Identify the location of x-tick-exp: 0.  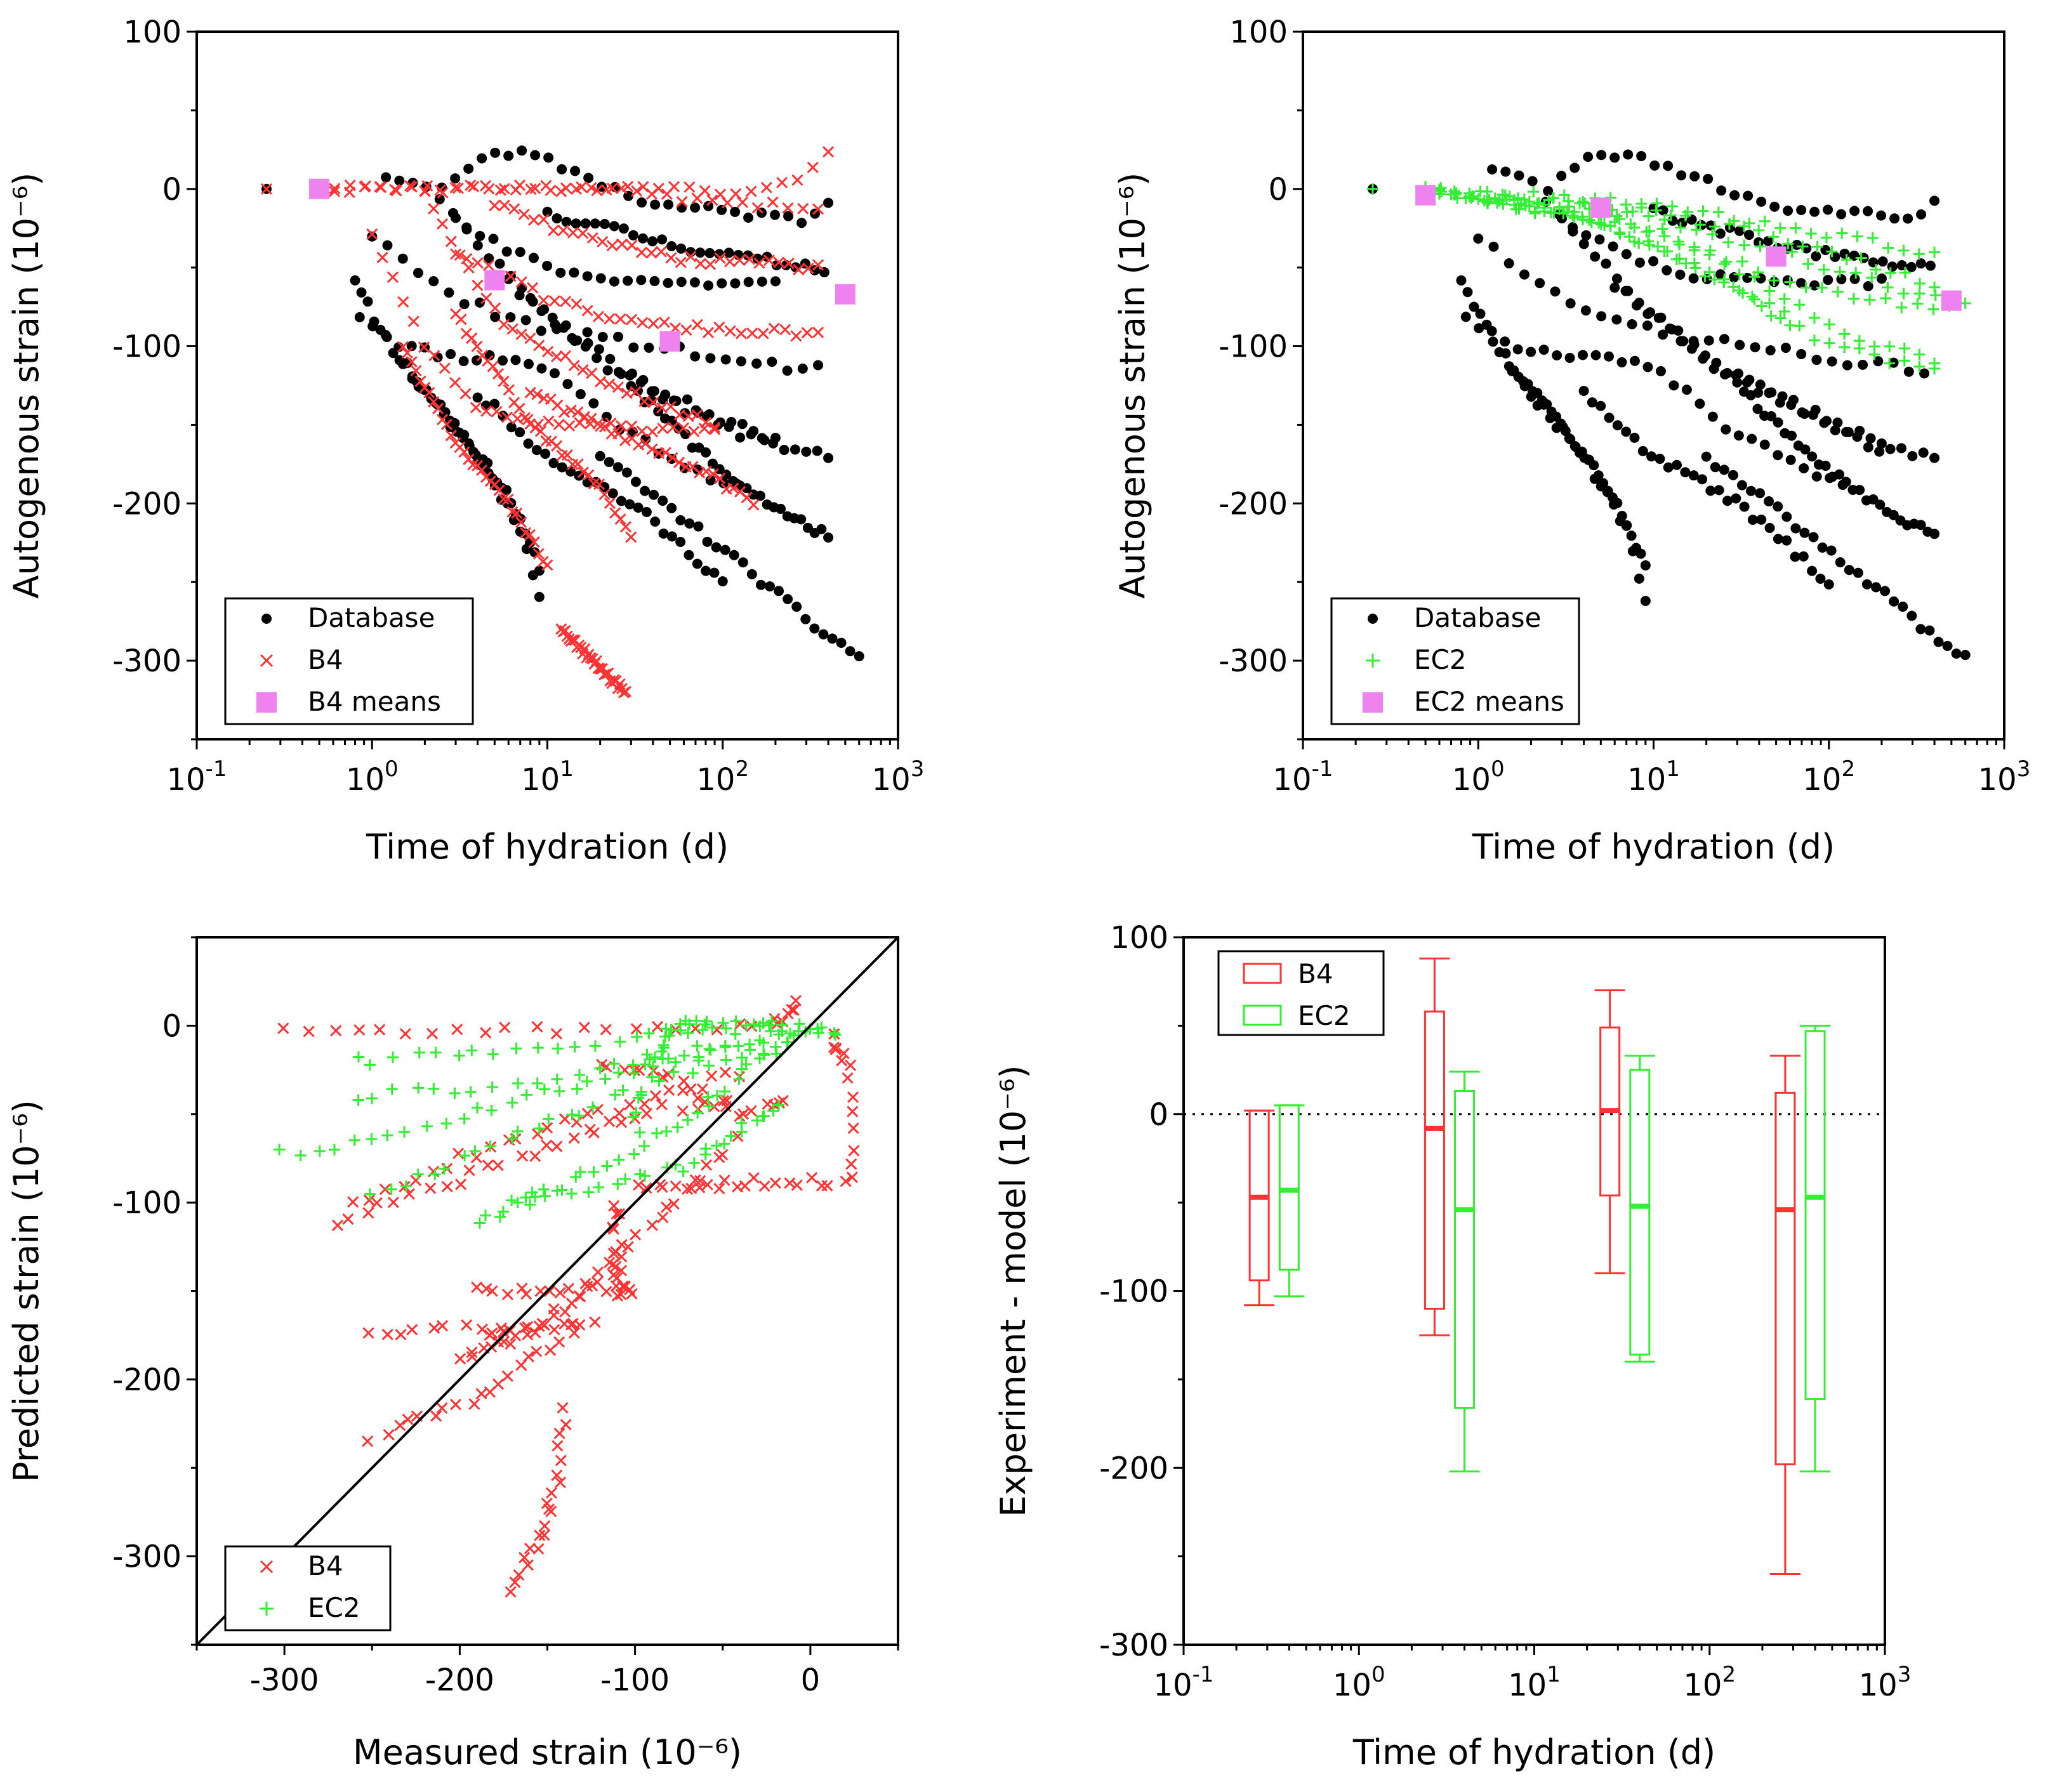
(1378, 1674).